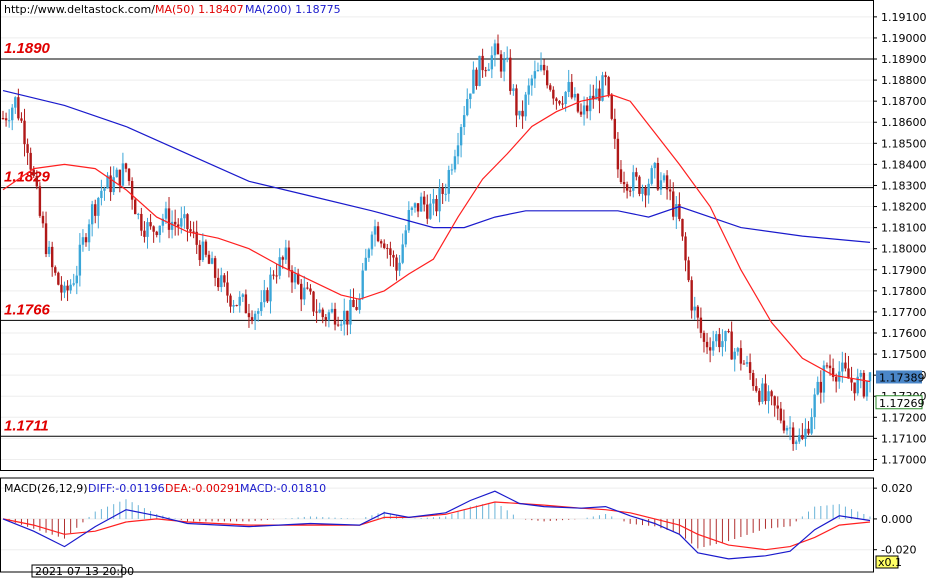 This screenshot has height=578, width=930. What do you see at coordinates (436, 526) in the screenshot?
I see `dea-line` at bounding box center [436, 526].